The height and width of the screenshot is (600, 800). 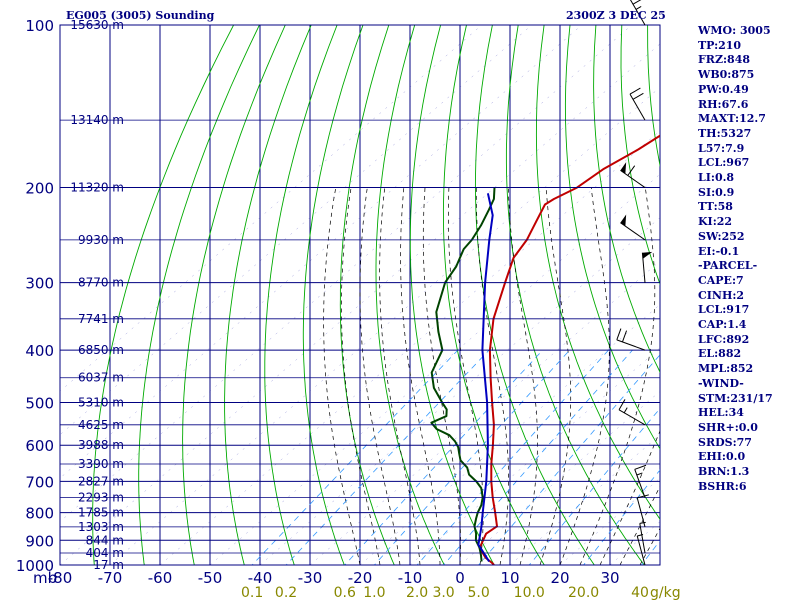 What do you see at coordinates (101, 498) in the screenshot?
I see `height-label: 2293 m` at bounding box center [101, 498].